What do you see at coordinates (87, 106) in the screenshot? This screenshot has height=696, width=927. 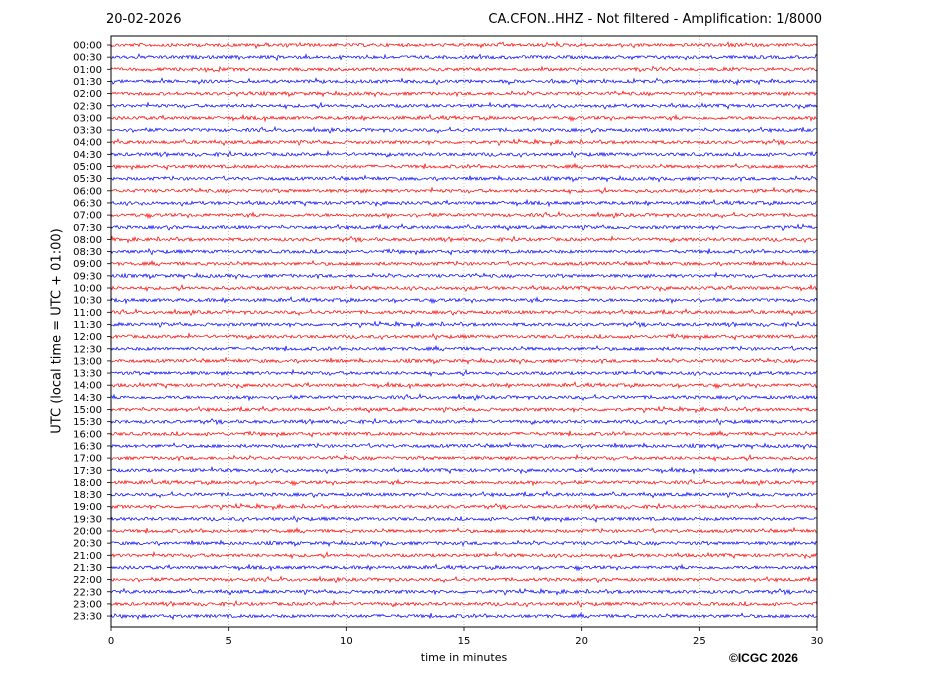 I see `row-tick-label: 02:30` at bounding box center [87, 106].